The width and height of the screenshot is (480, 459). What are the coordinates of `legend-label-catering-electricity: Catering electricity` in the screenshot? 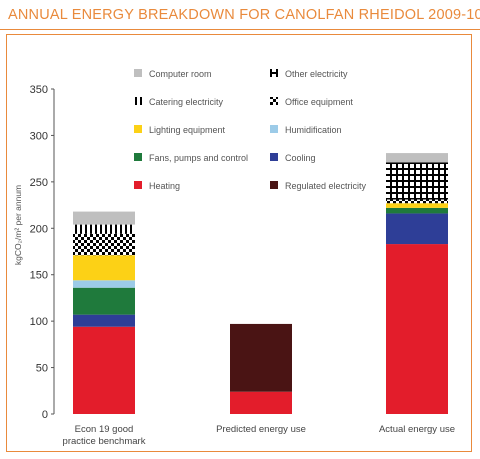 It's located at (186, 102).